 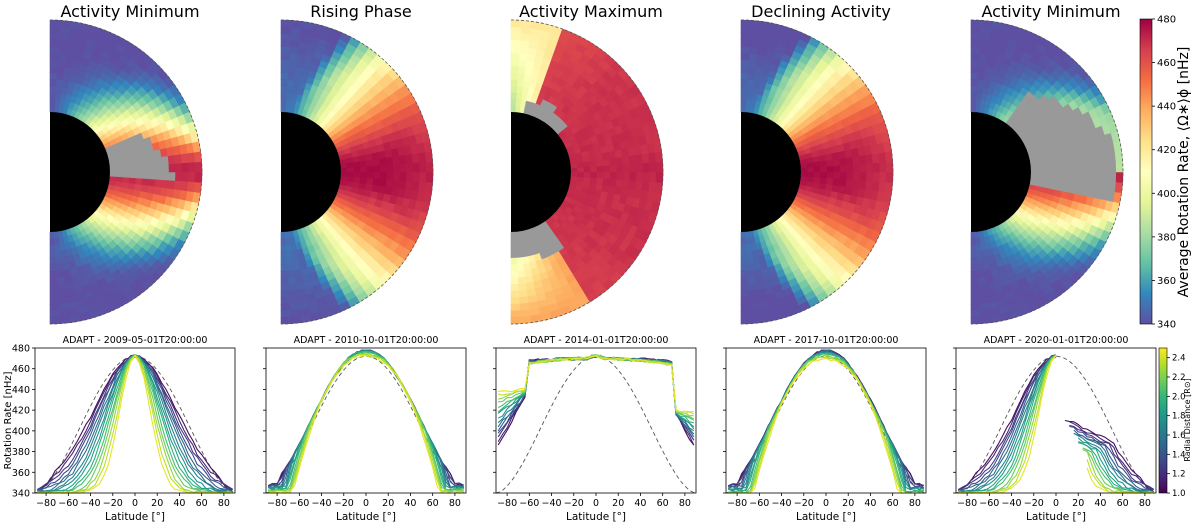 I want to click on colorbar-tick-label: 2.0, so click(x=1179, y=397).